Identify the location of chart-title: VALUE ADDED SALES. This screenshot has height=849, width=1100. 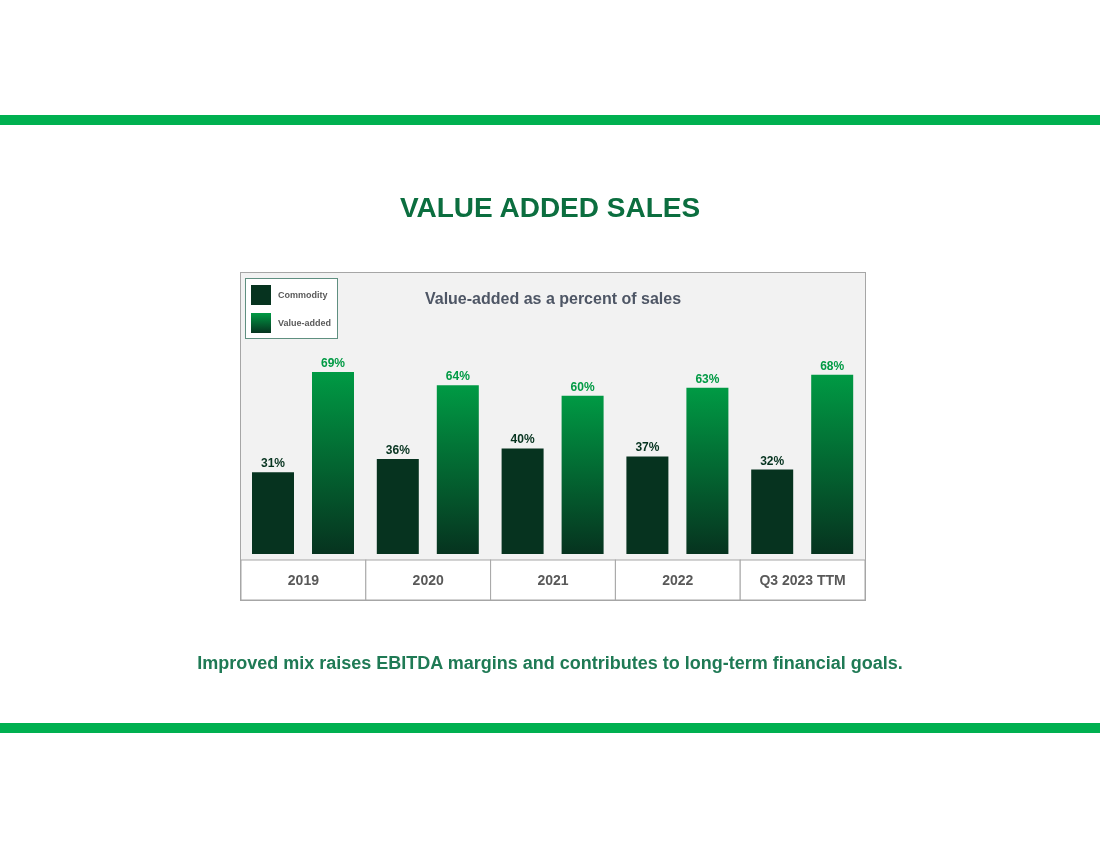
(550, 208).